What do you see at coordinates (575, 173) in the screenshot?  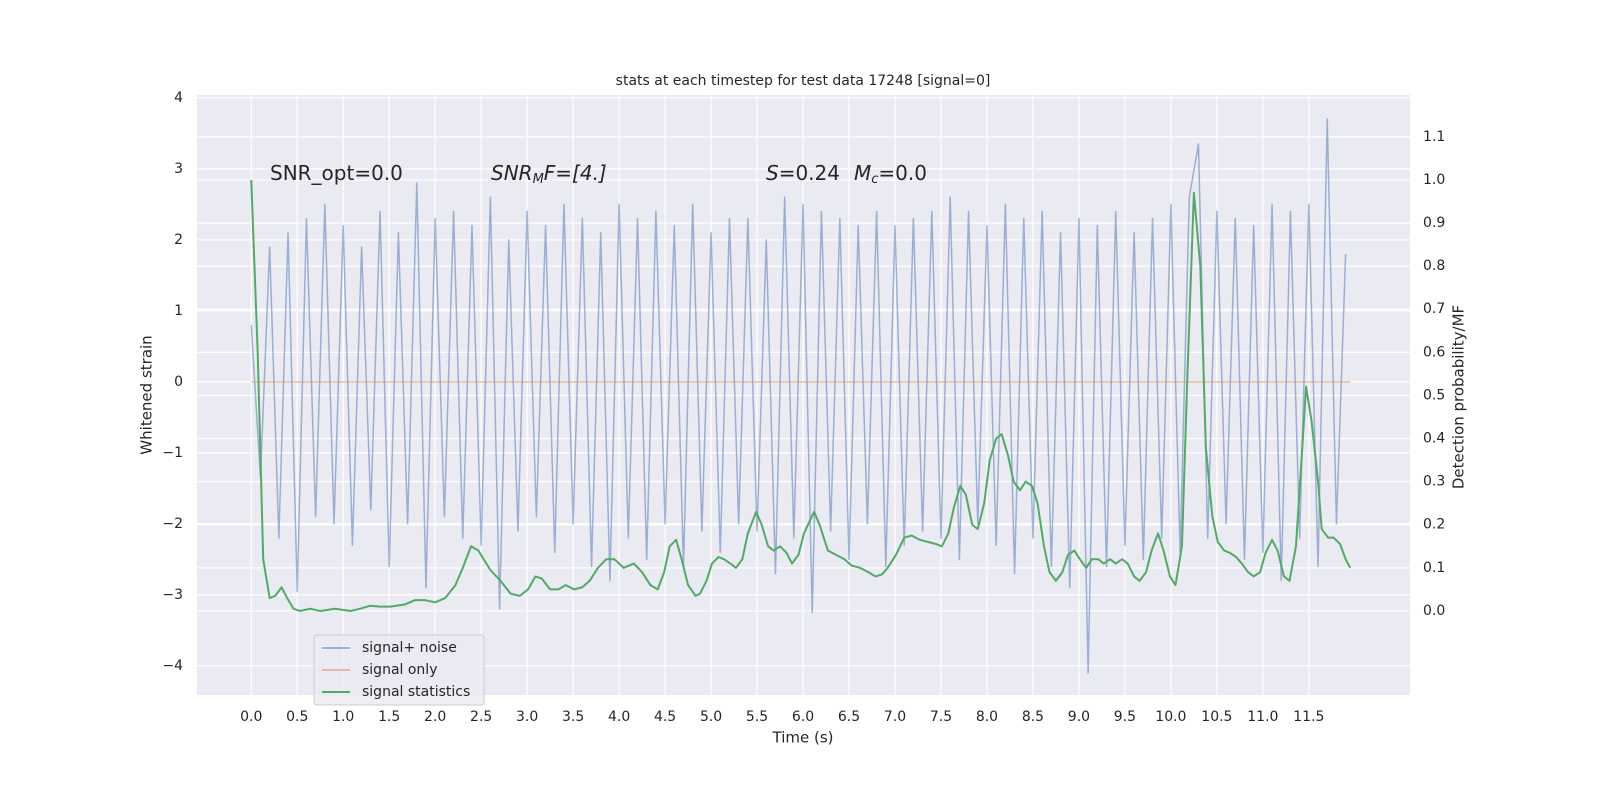 I see `annotation-text: F=[4.]` at bounding box center [575, 173].